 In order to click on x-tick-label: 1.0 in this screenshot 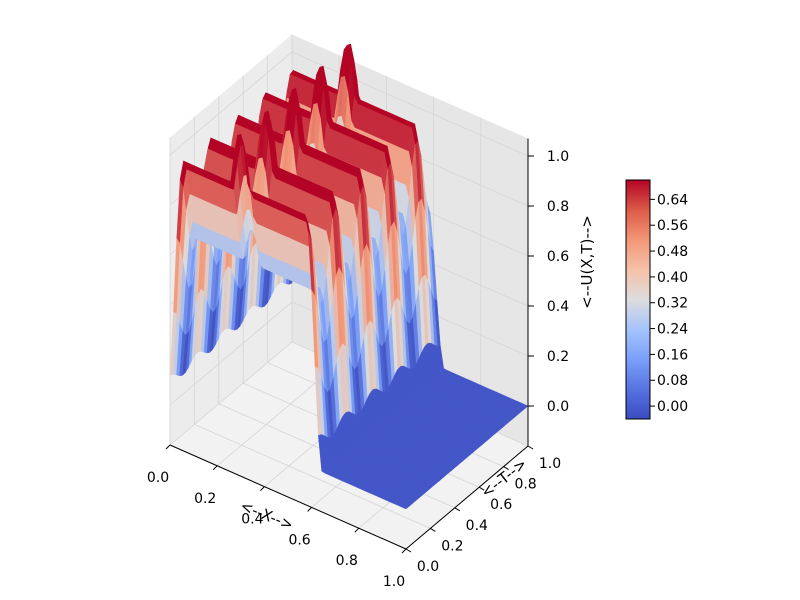, I will do `click(394, 582)`.